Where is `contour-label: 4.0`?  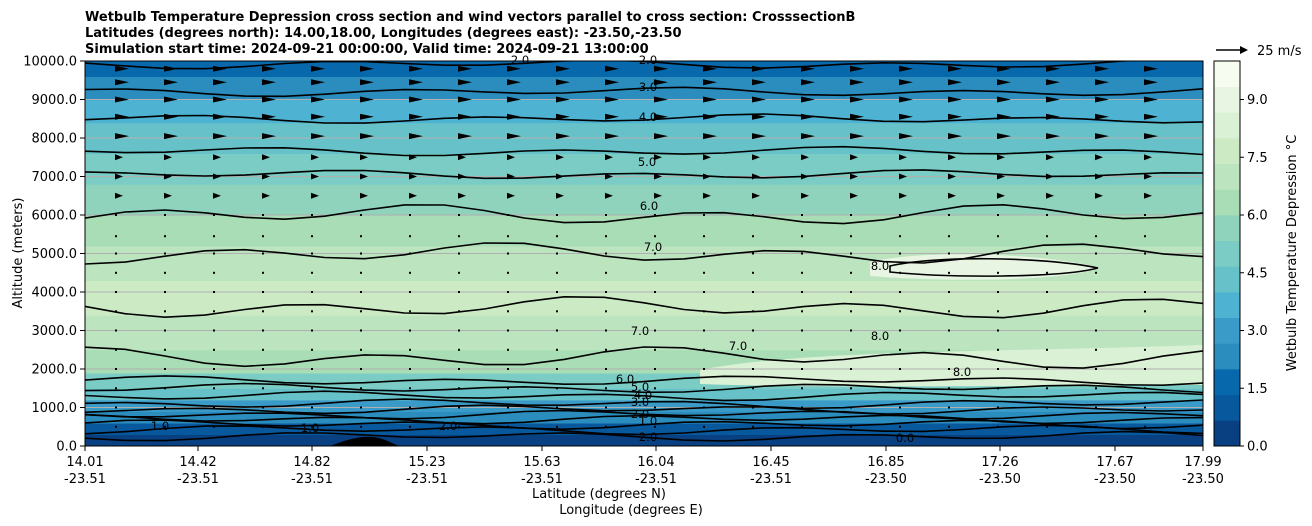 contour-label: 4.0 is located at coordinates (643, 395).